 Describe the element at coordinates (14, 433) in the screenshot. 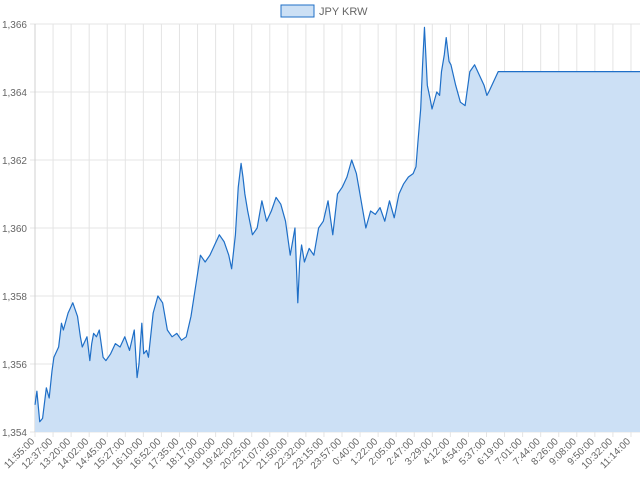

I see `y-tick-label: 1,354` at that location.